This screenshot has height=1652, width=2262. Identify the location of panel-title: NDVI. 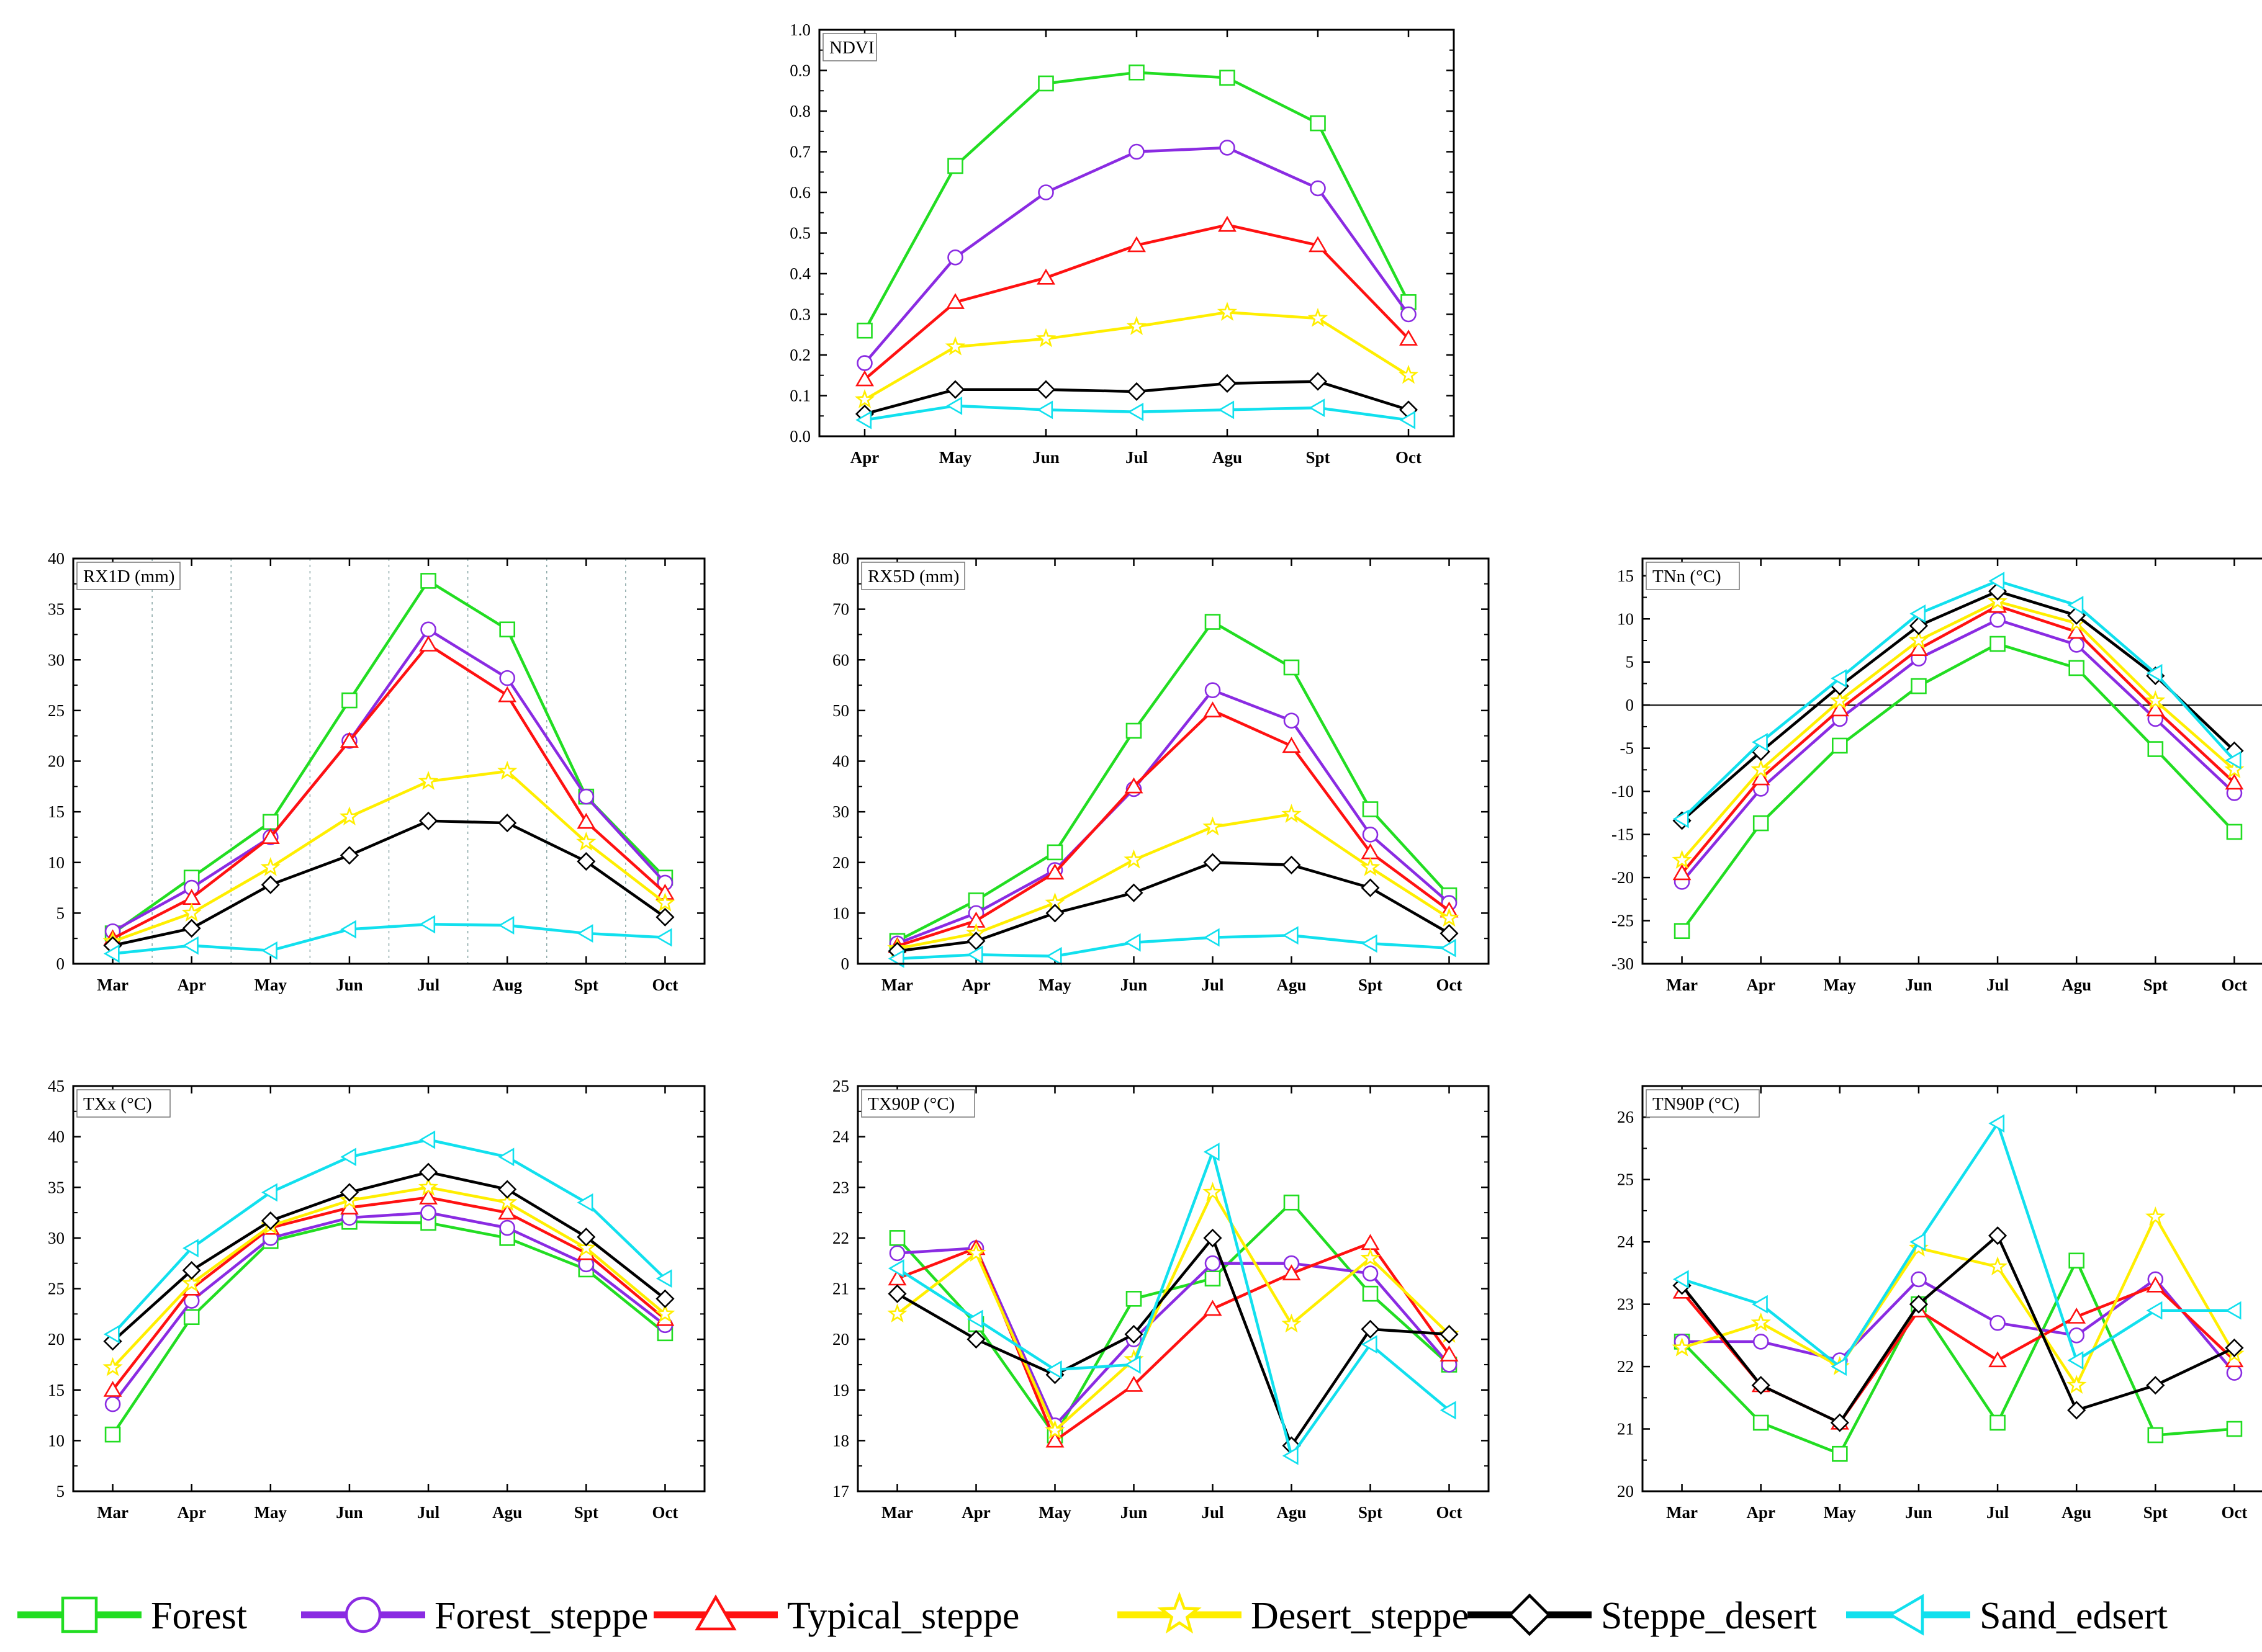
(849, 47).